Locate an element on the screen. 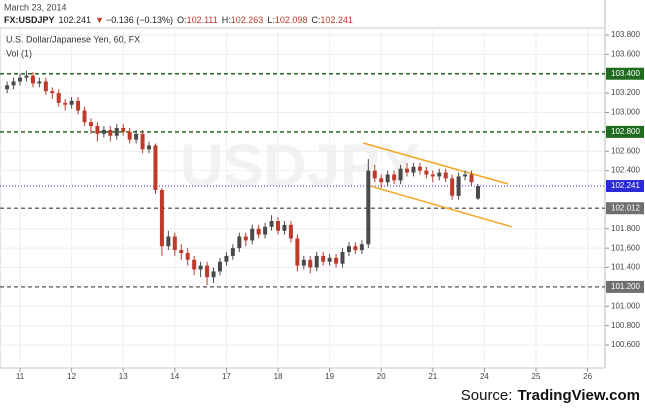 The image size is (645, 411). x-tick-label: 11 is located at coordinates (20, 376).